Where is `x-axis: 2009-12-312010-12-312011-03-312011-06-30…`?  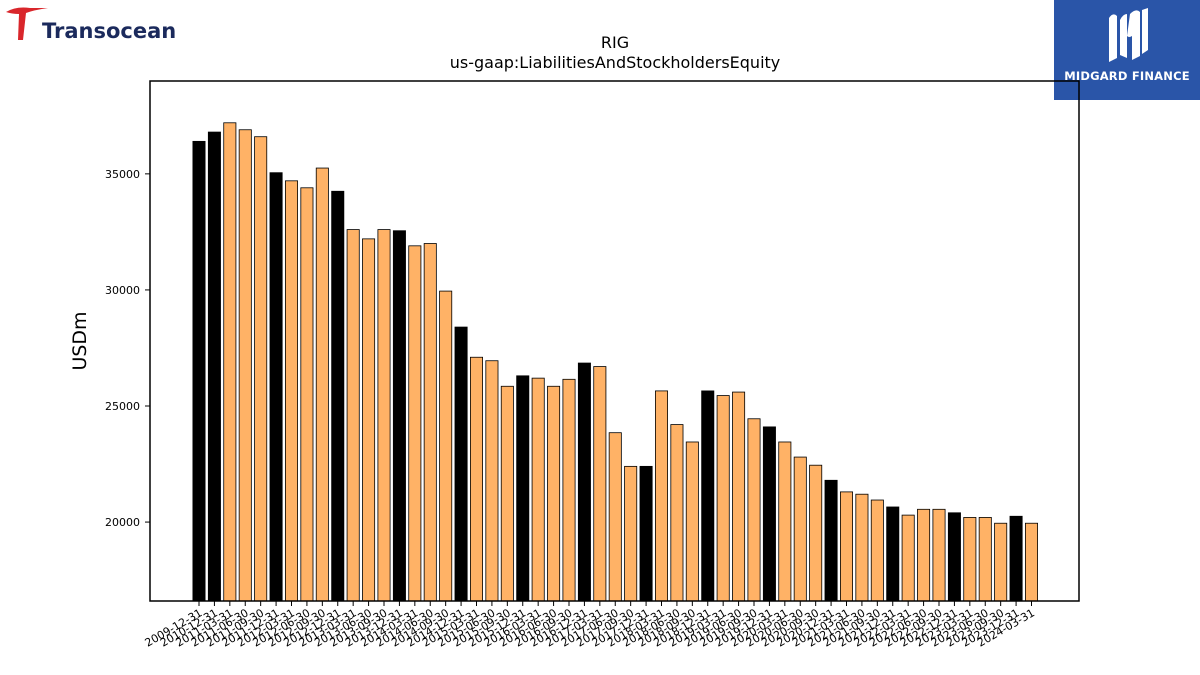 x-axis: 2009-12-312010-12-312011-03-312011-06-30… is located at coordinates (590, 625).